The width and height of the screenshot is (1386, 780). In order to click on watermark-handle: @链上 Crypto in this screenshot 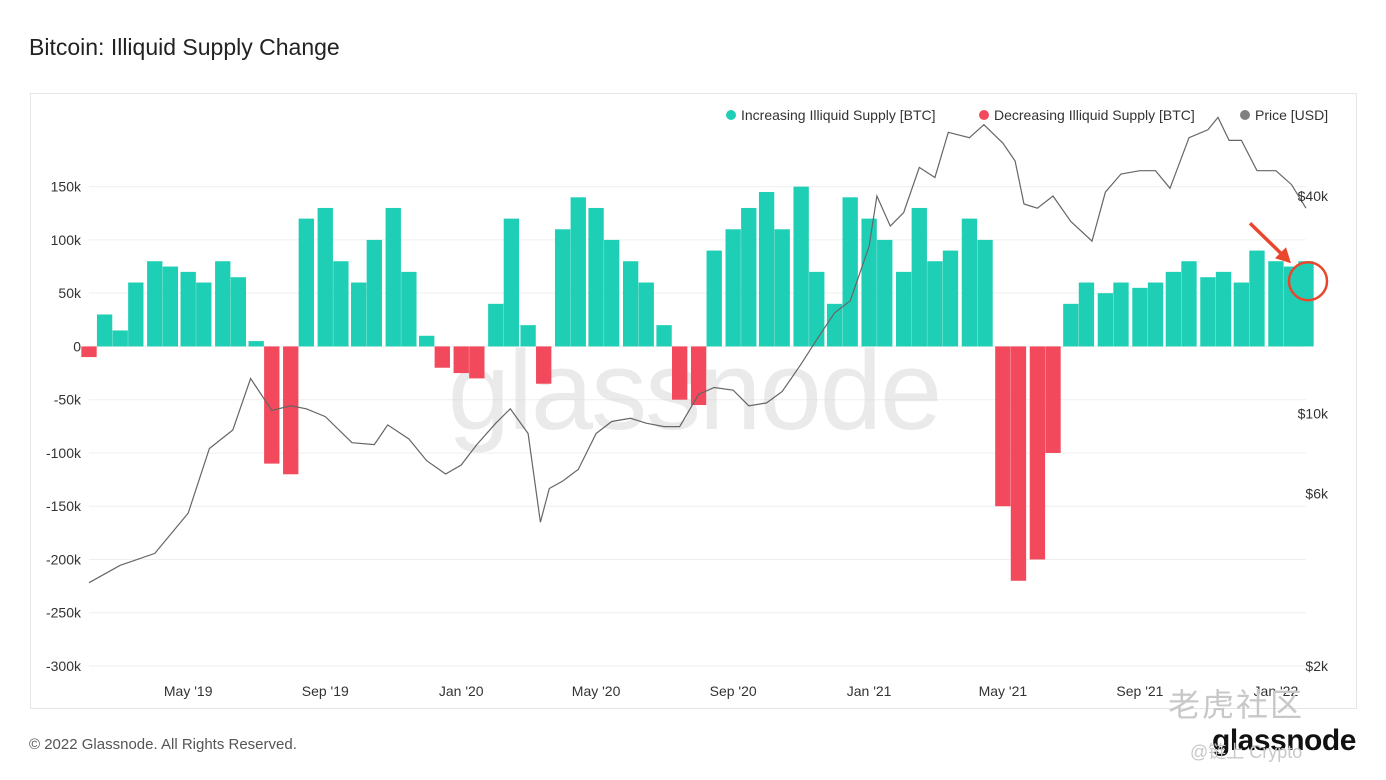, I will do `click(1246, 752)`.